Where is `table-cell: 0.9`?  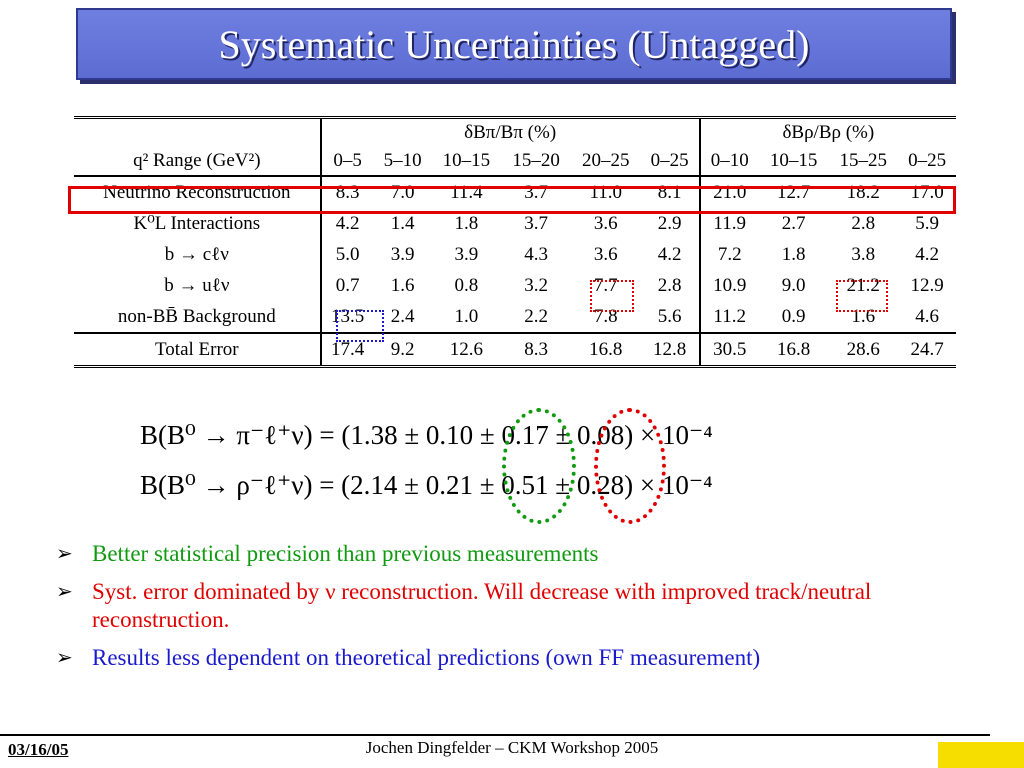 table-cell: 0.9 is located at coordinates (793, 316).